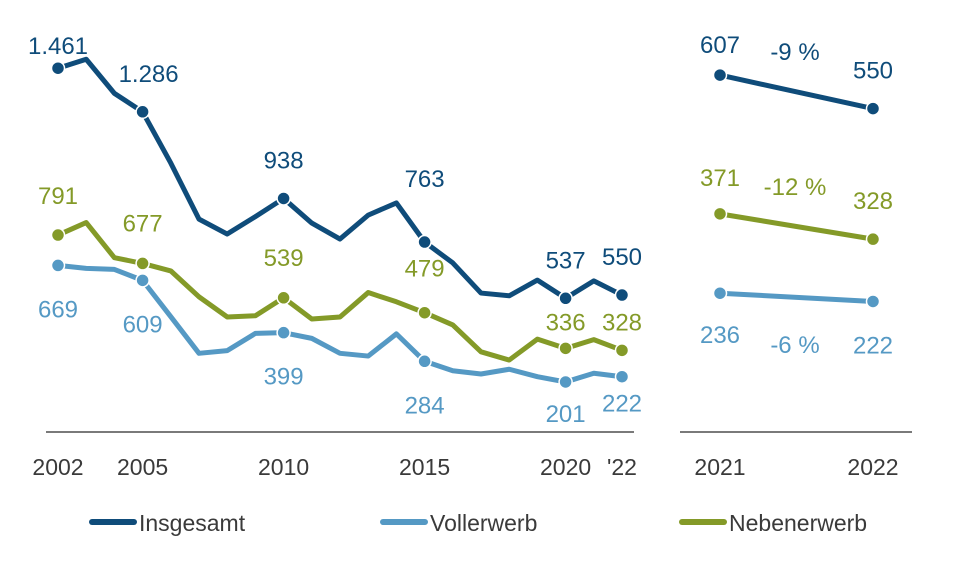 Image resolution: width=960 pixels, height=579 pixels. What do you see at coordinates (425, 269) in the screenshot?
I see `data-label-nebenerwerb: 479` at bounding box center [425, 269].